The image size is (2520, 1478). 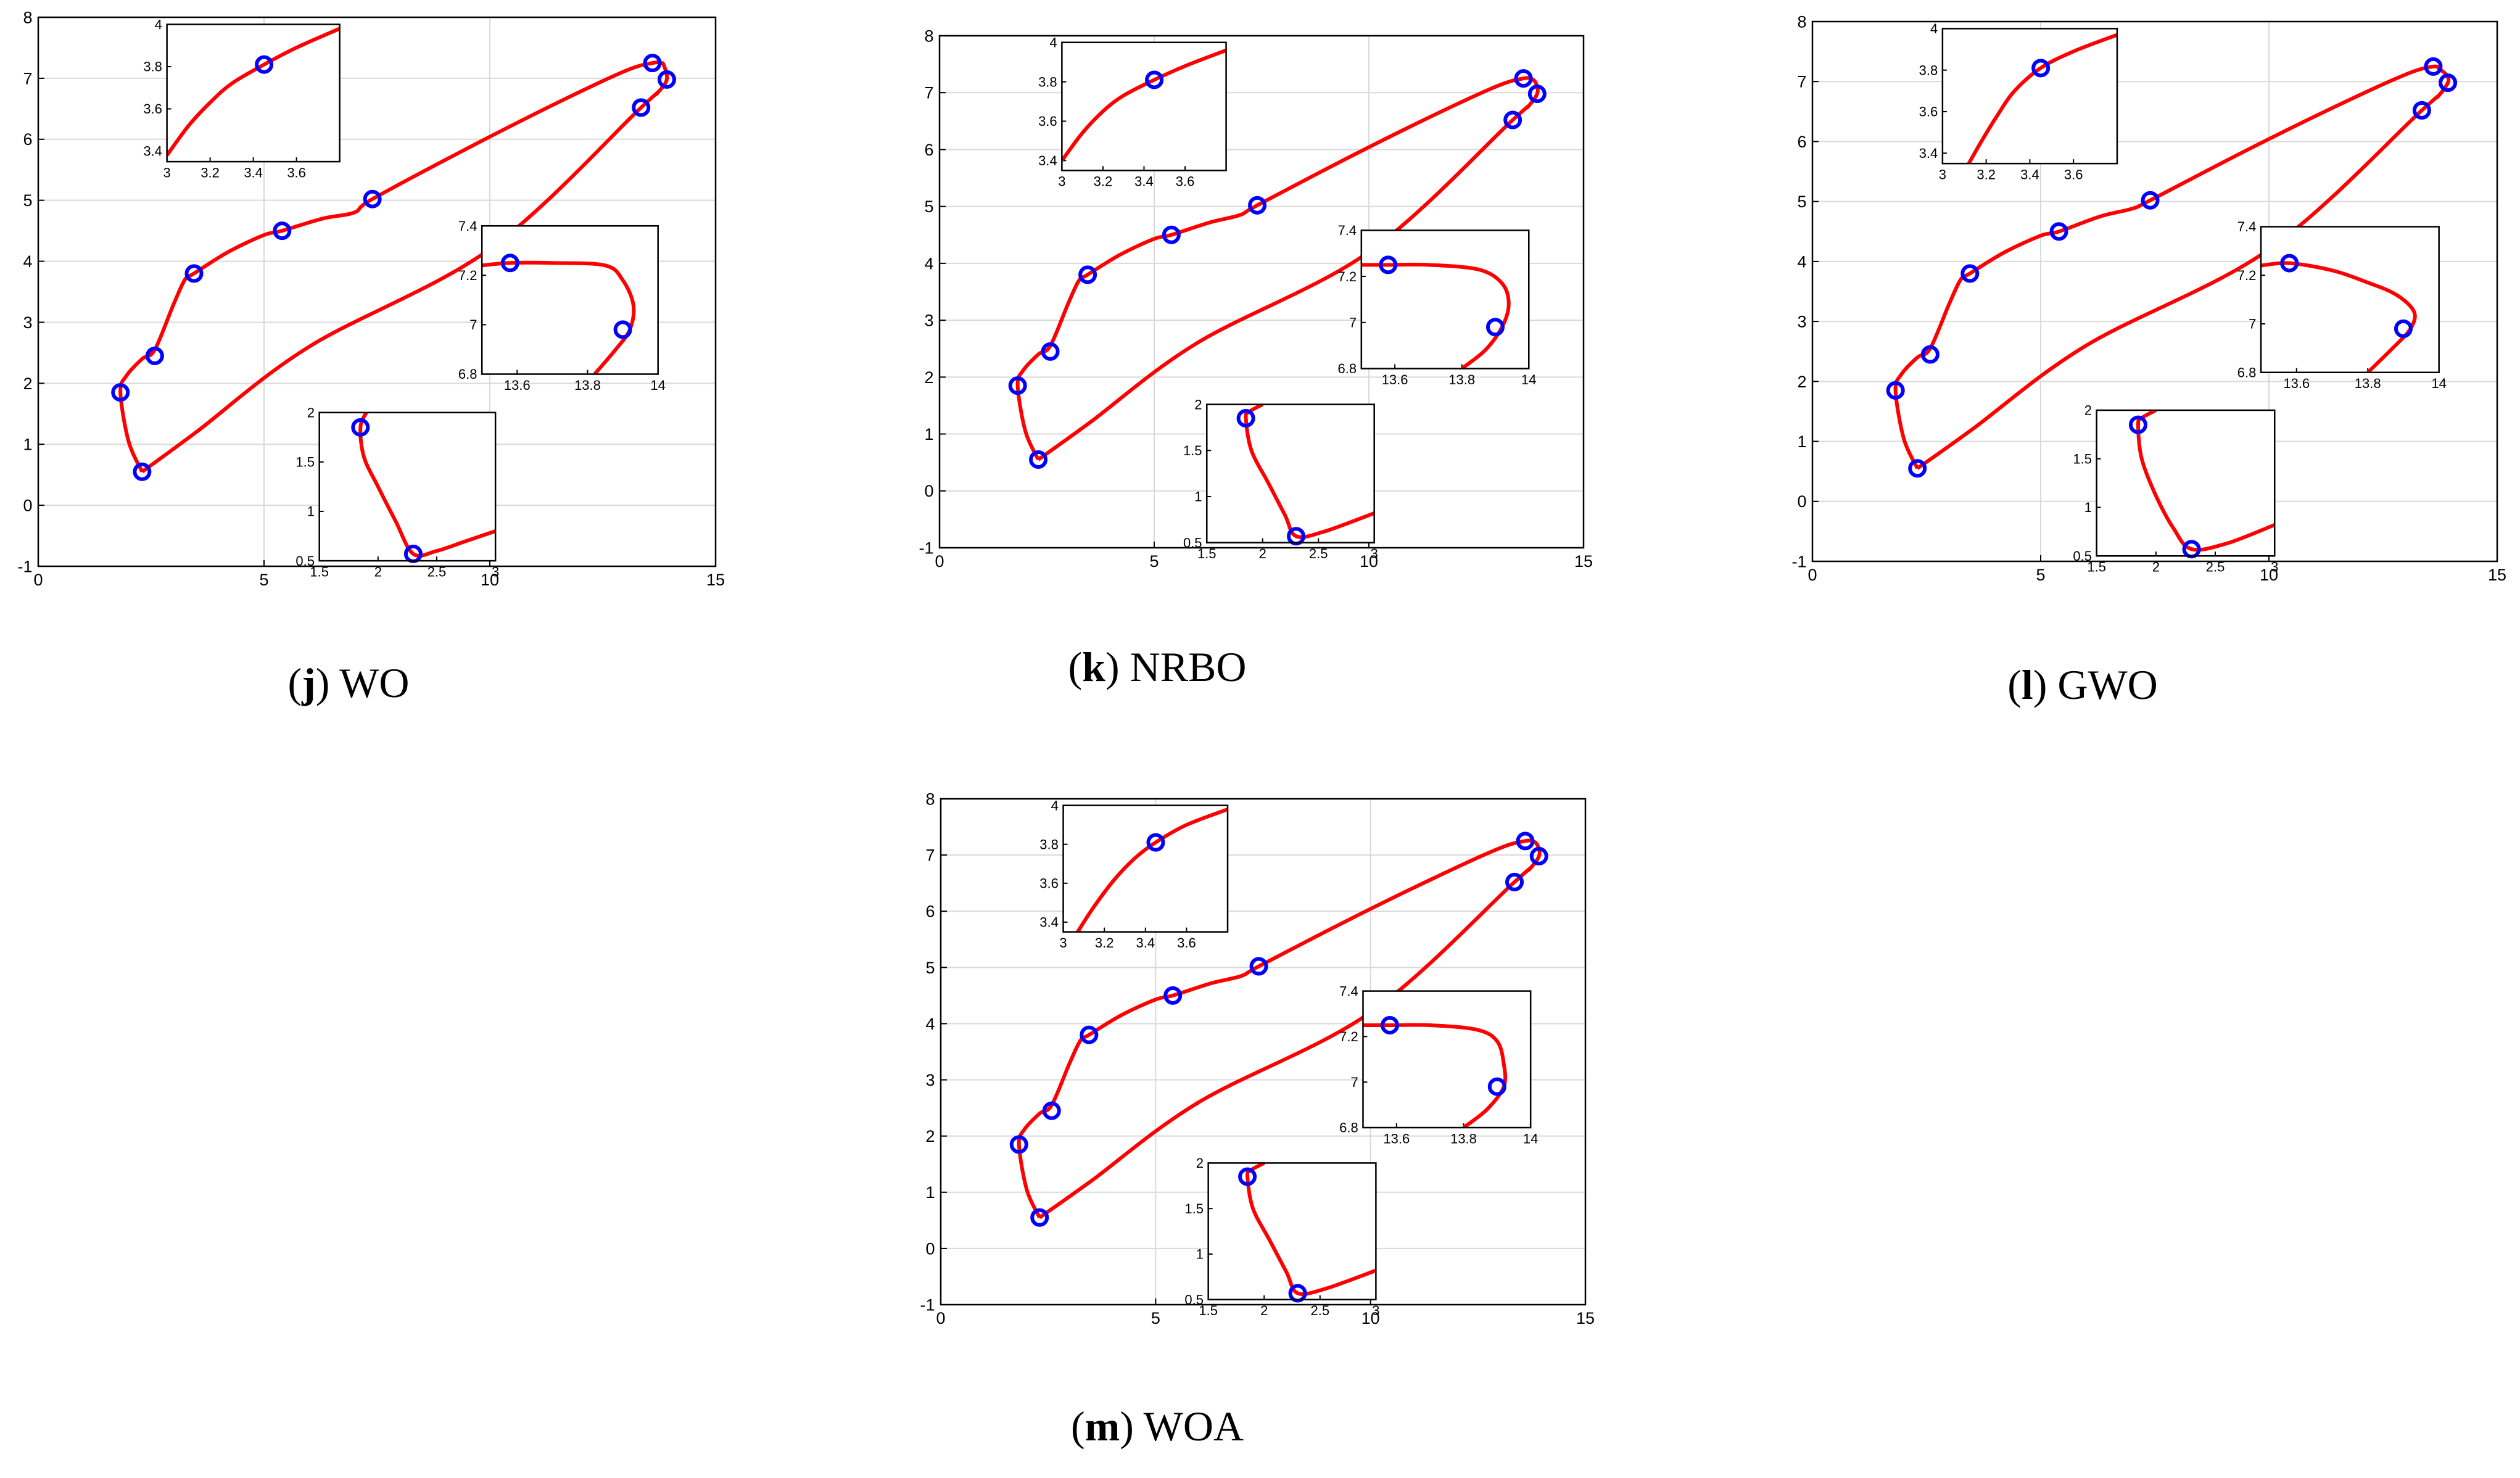 What do you see at coordinates (152, 151) in the screenshot?
I see `inset-ytick-label: 3.4` at bounding box center [152, 151].